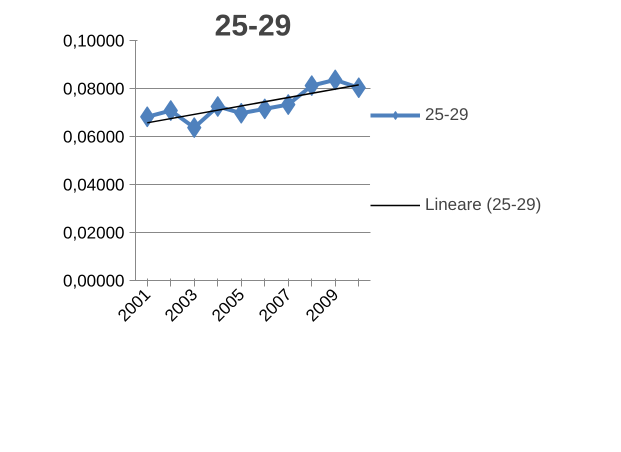 This screenshot has height=452, width=621. I want to click on y-tick-label: 0,06000, so click(93, 137).